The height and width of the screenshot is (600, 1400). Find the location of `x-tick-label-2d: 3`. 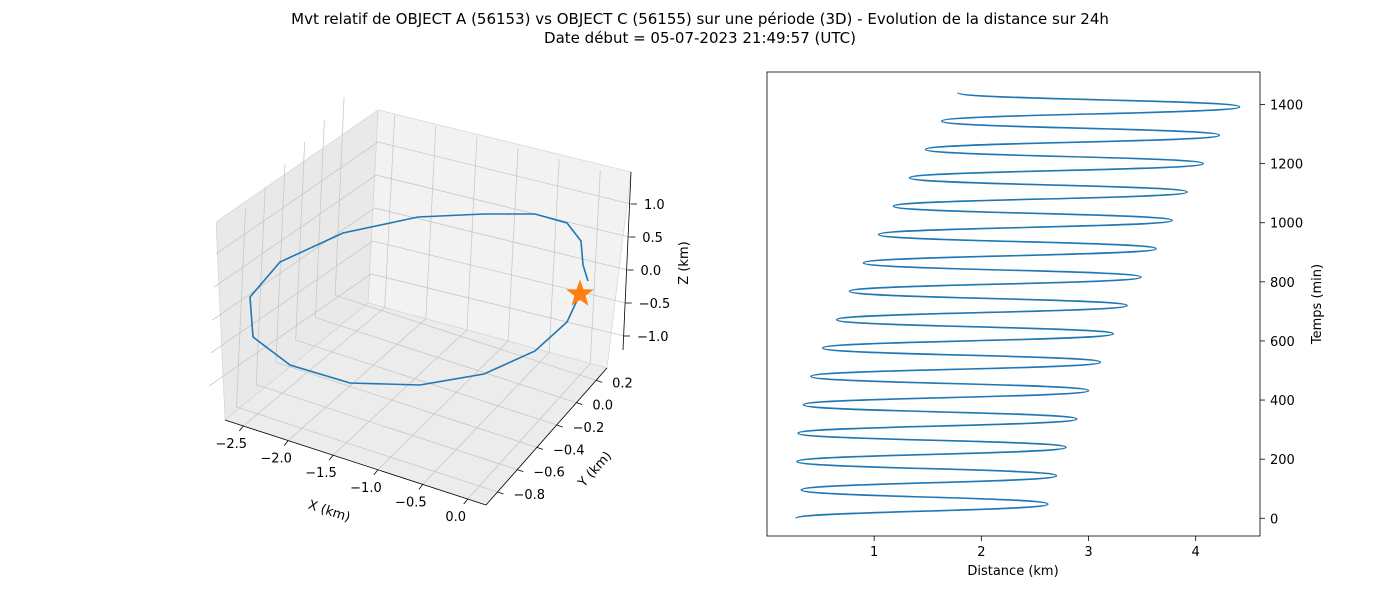

x-tick-label-2d: 3 is located at coordinates (1088, 552).